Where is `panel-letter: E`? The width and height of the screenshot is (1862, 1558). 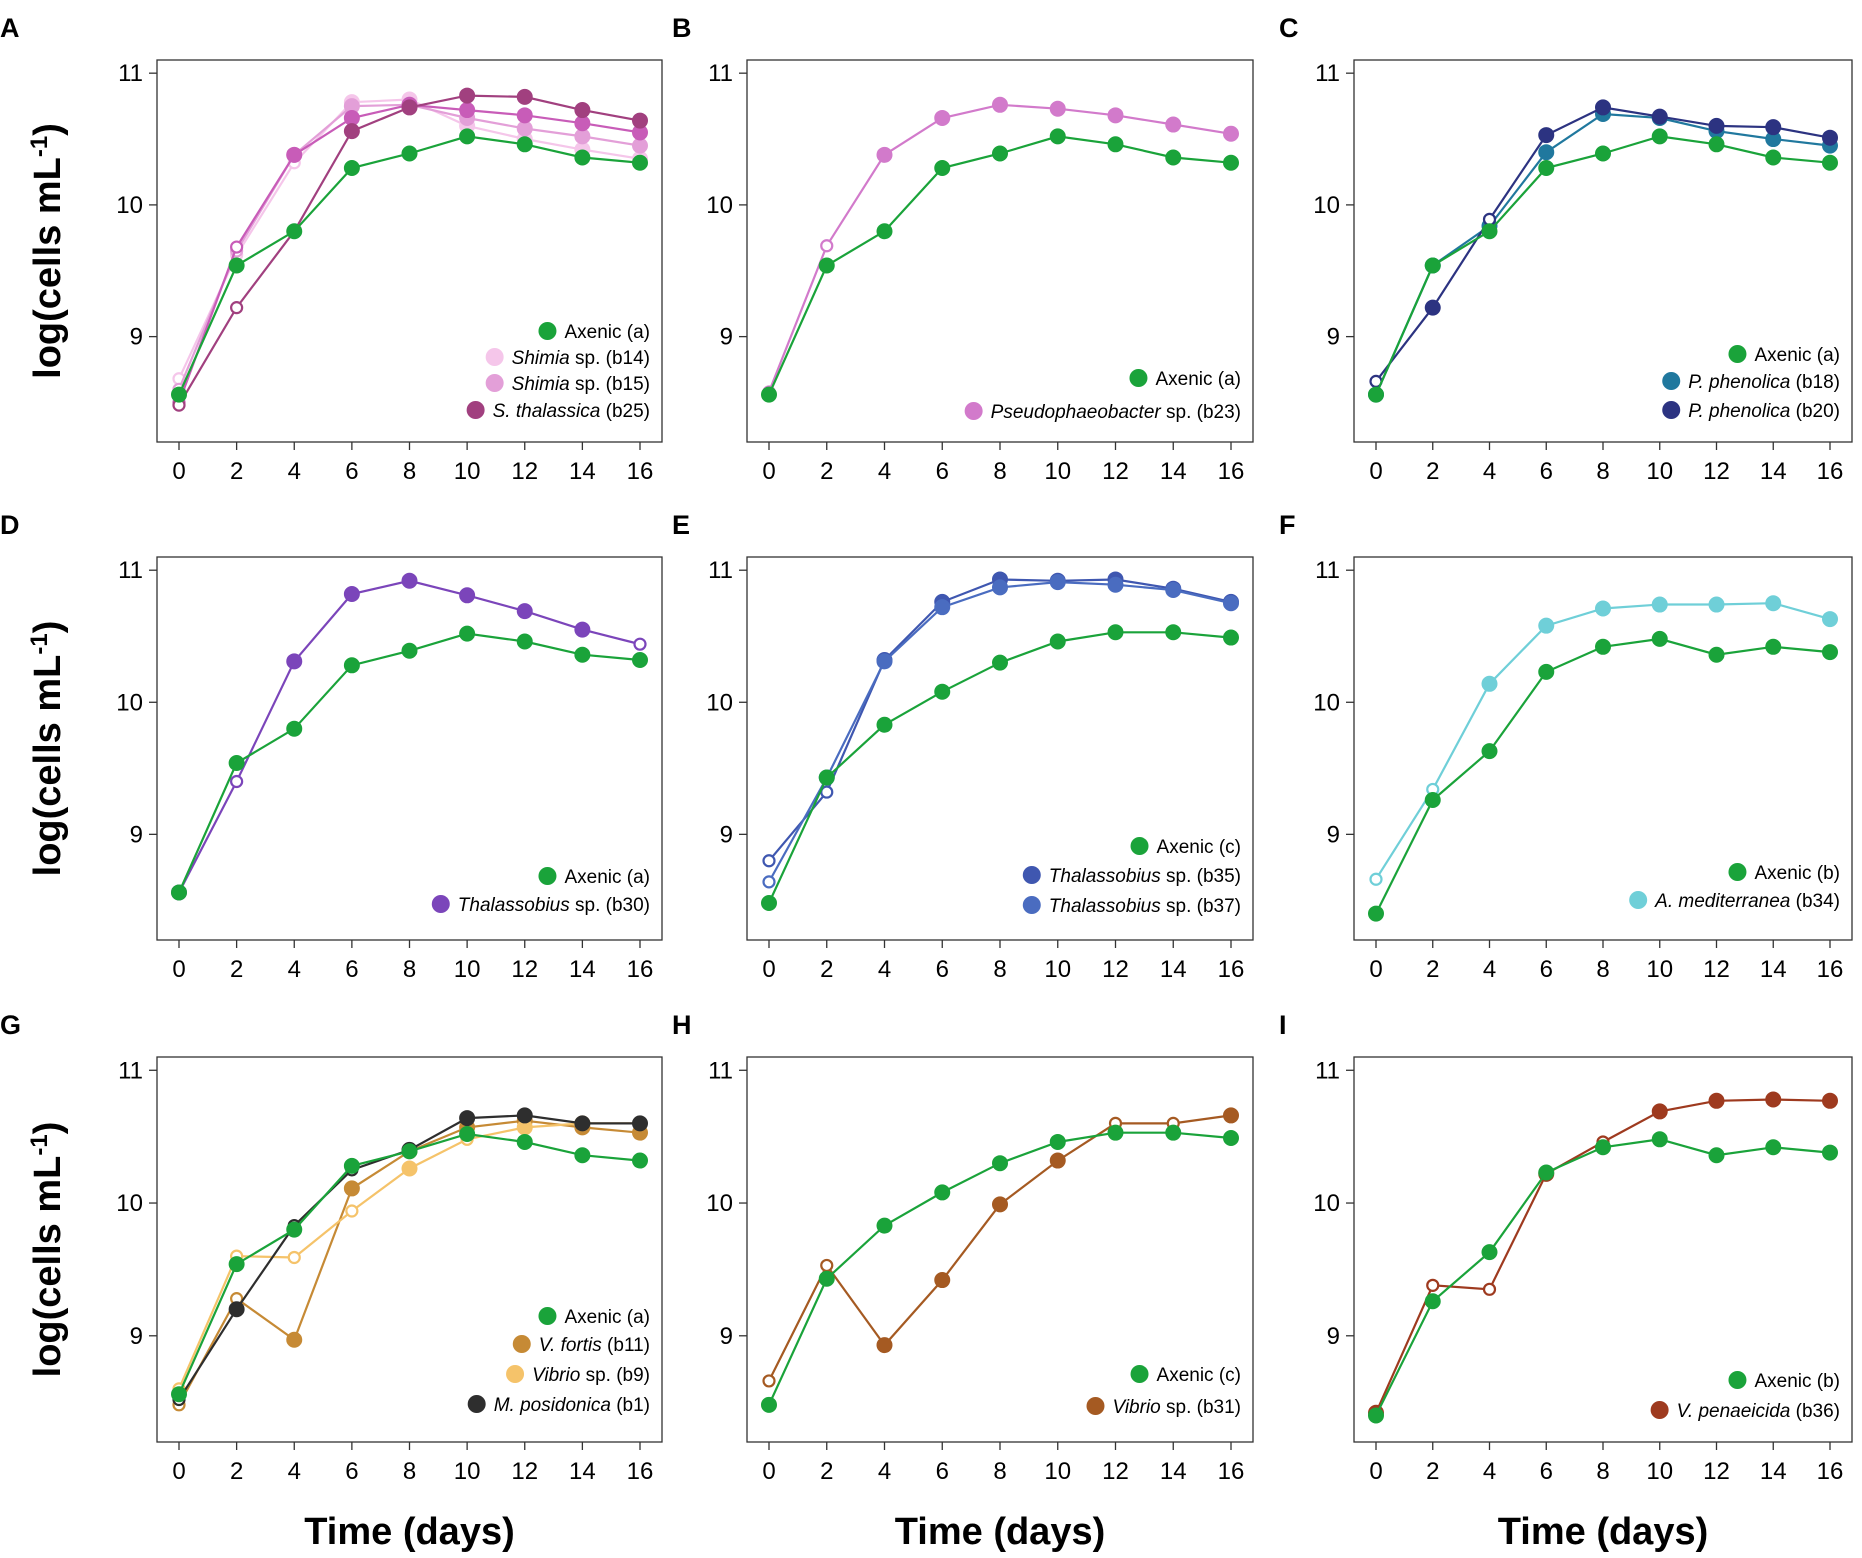 panel-letter: E is located at coordinates (681, 525).